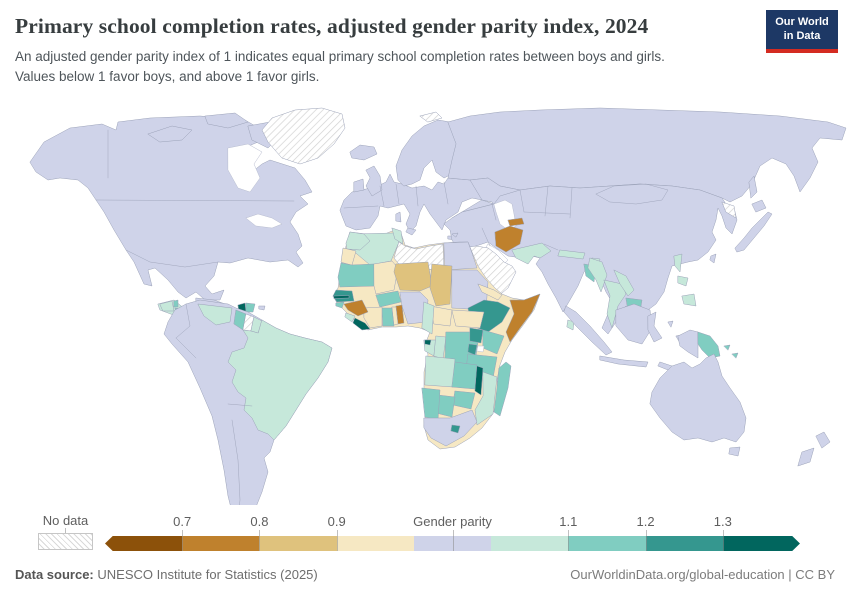 The height and width of the screenshot is (600, 850). Describe the element at coordinates (398, 217) in the screenshot. I see `region-sardinia` at that location.